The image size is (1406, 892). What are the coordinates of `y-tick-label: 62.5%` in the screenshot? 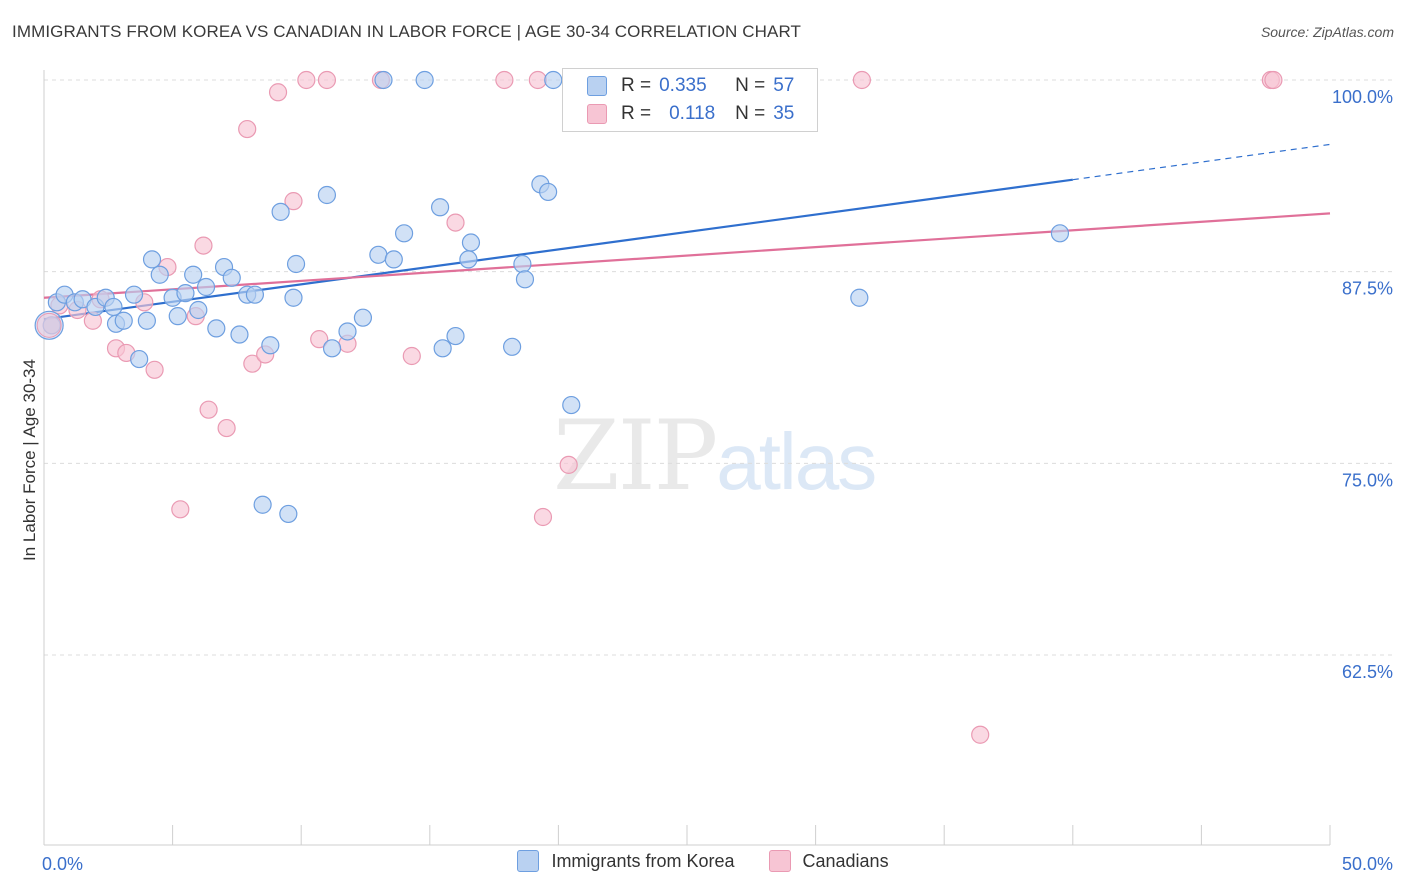 It's located at (1367, 672).